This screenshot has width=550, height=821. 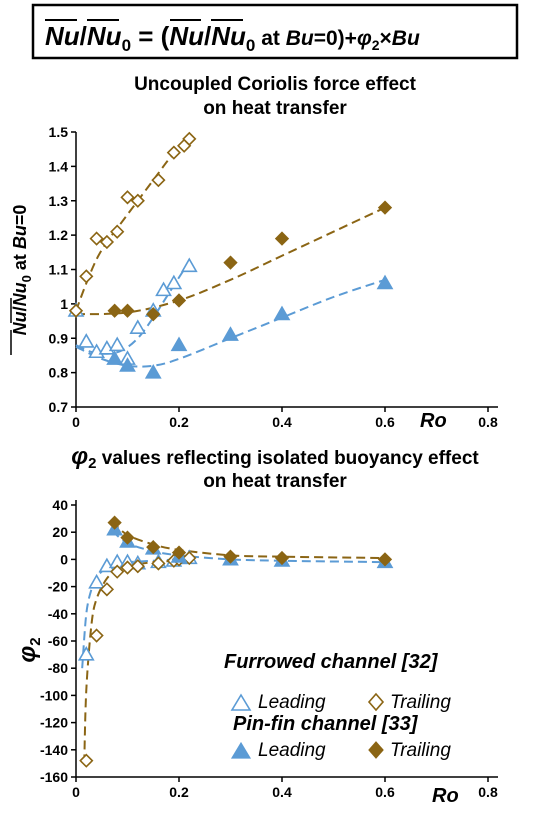 I want to click on top-x-tick-label: 0.2, so click(x=179, y=422).